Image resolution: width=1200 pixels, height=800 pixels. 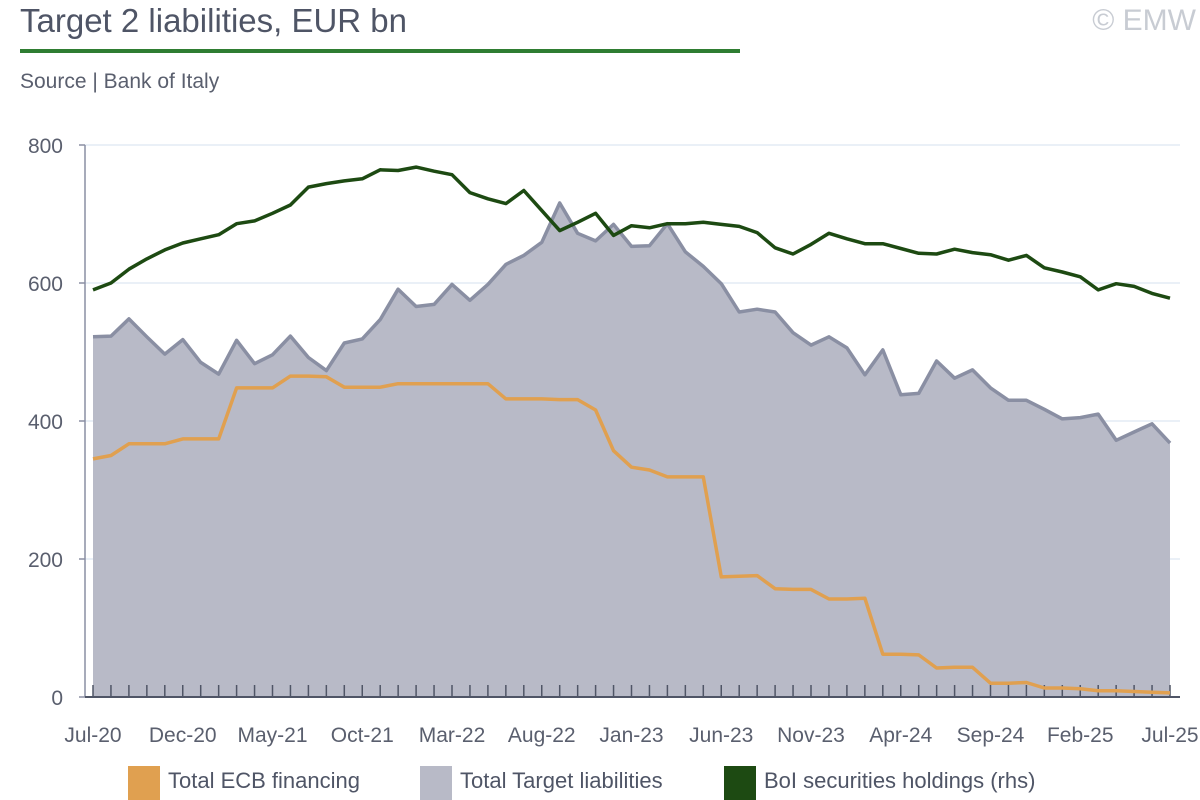 I want to click on chart-title: Target 2 liabilities, EUR bn, so click(x=214, y=20).